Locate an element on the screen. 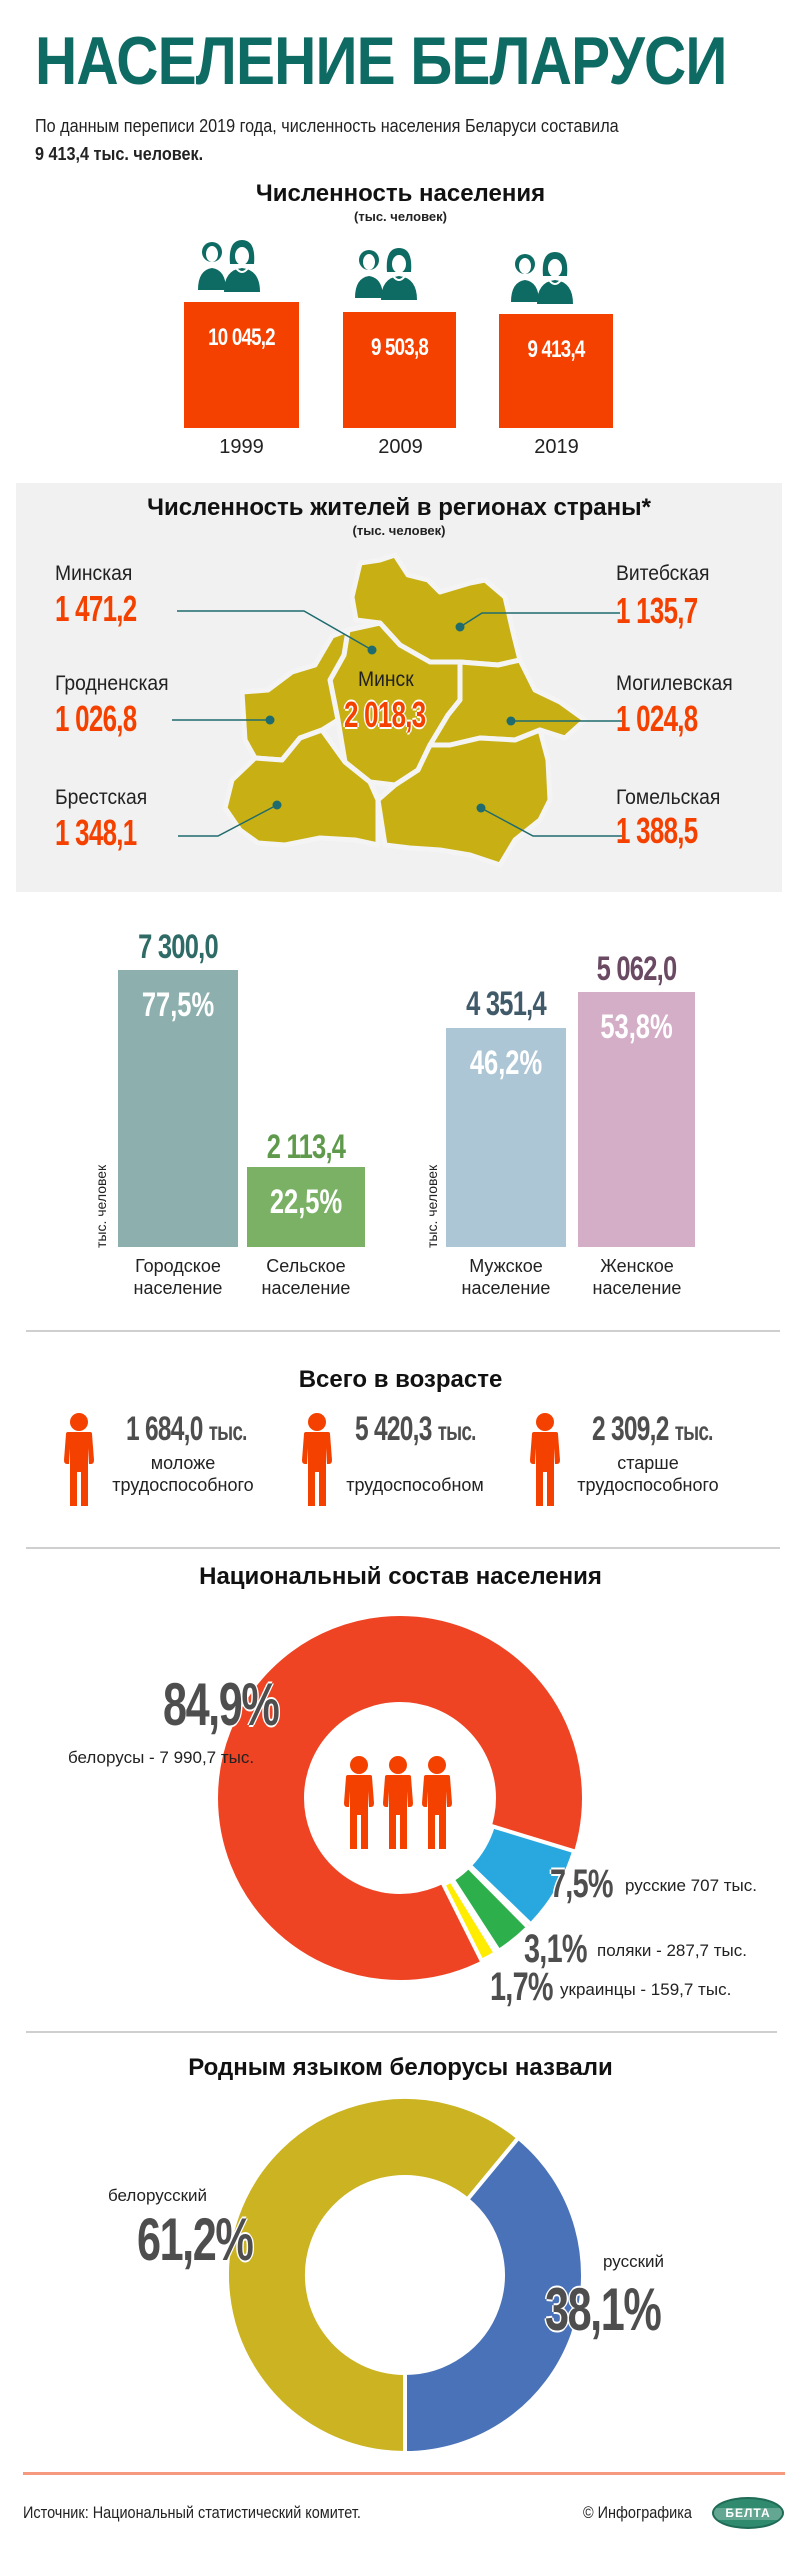 The width and height of the screenshot is (801, 2560). footer-divider is located at coordinates (404, 2473).